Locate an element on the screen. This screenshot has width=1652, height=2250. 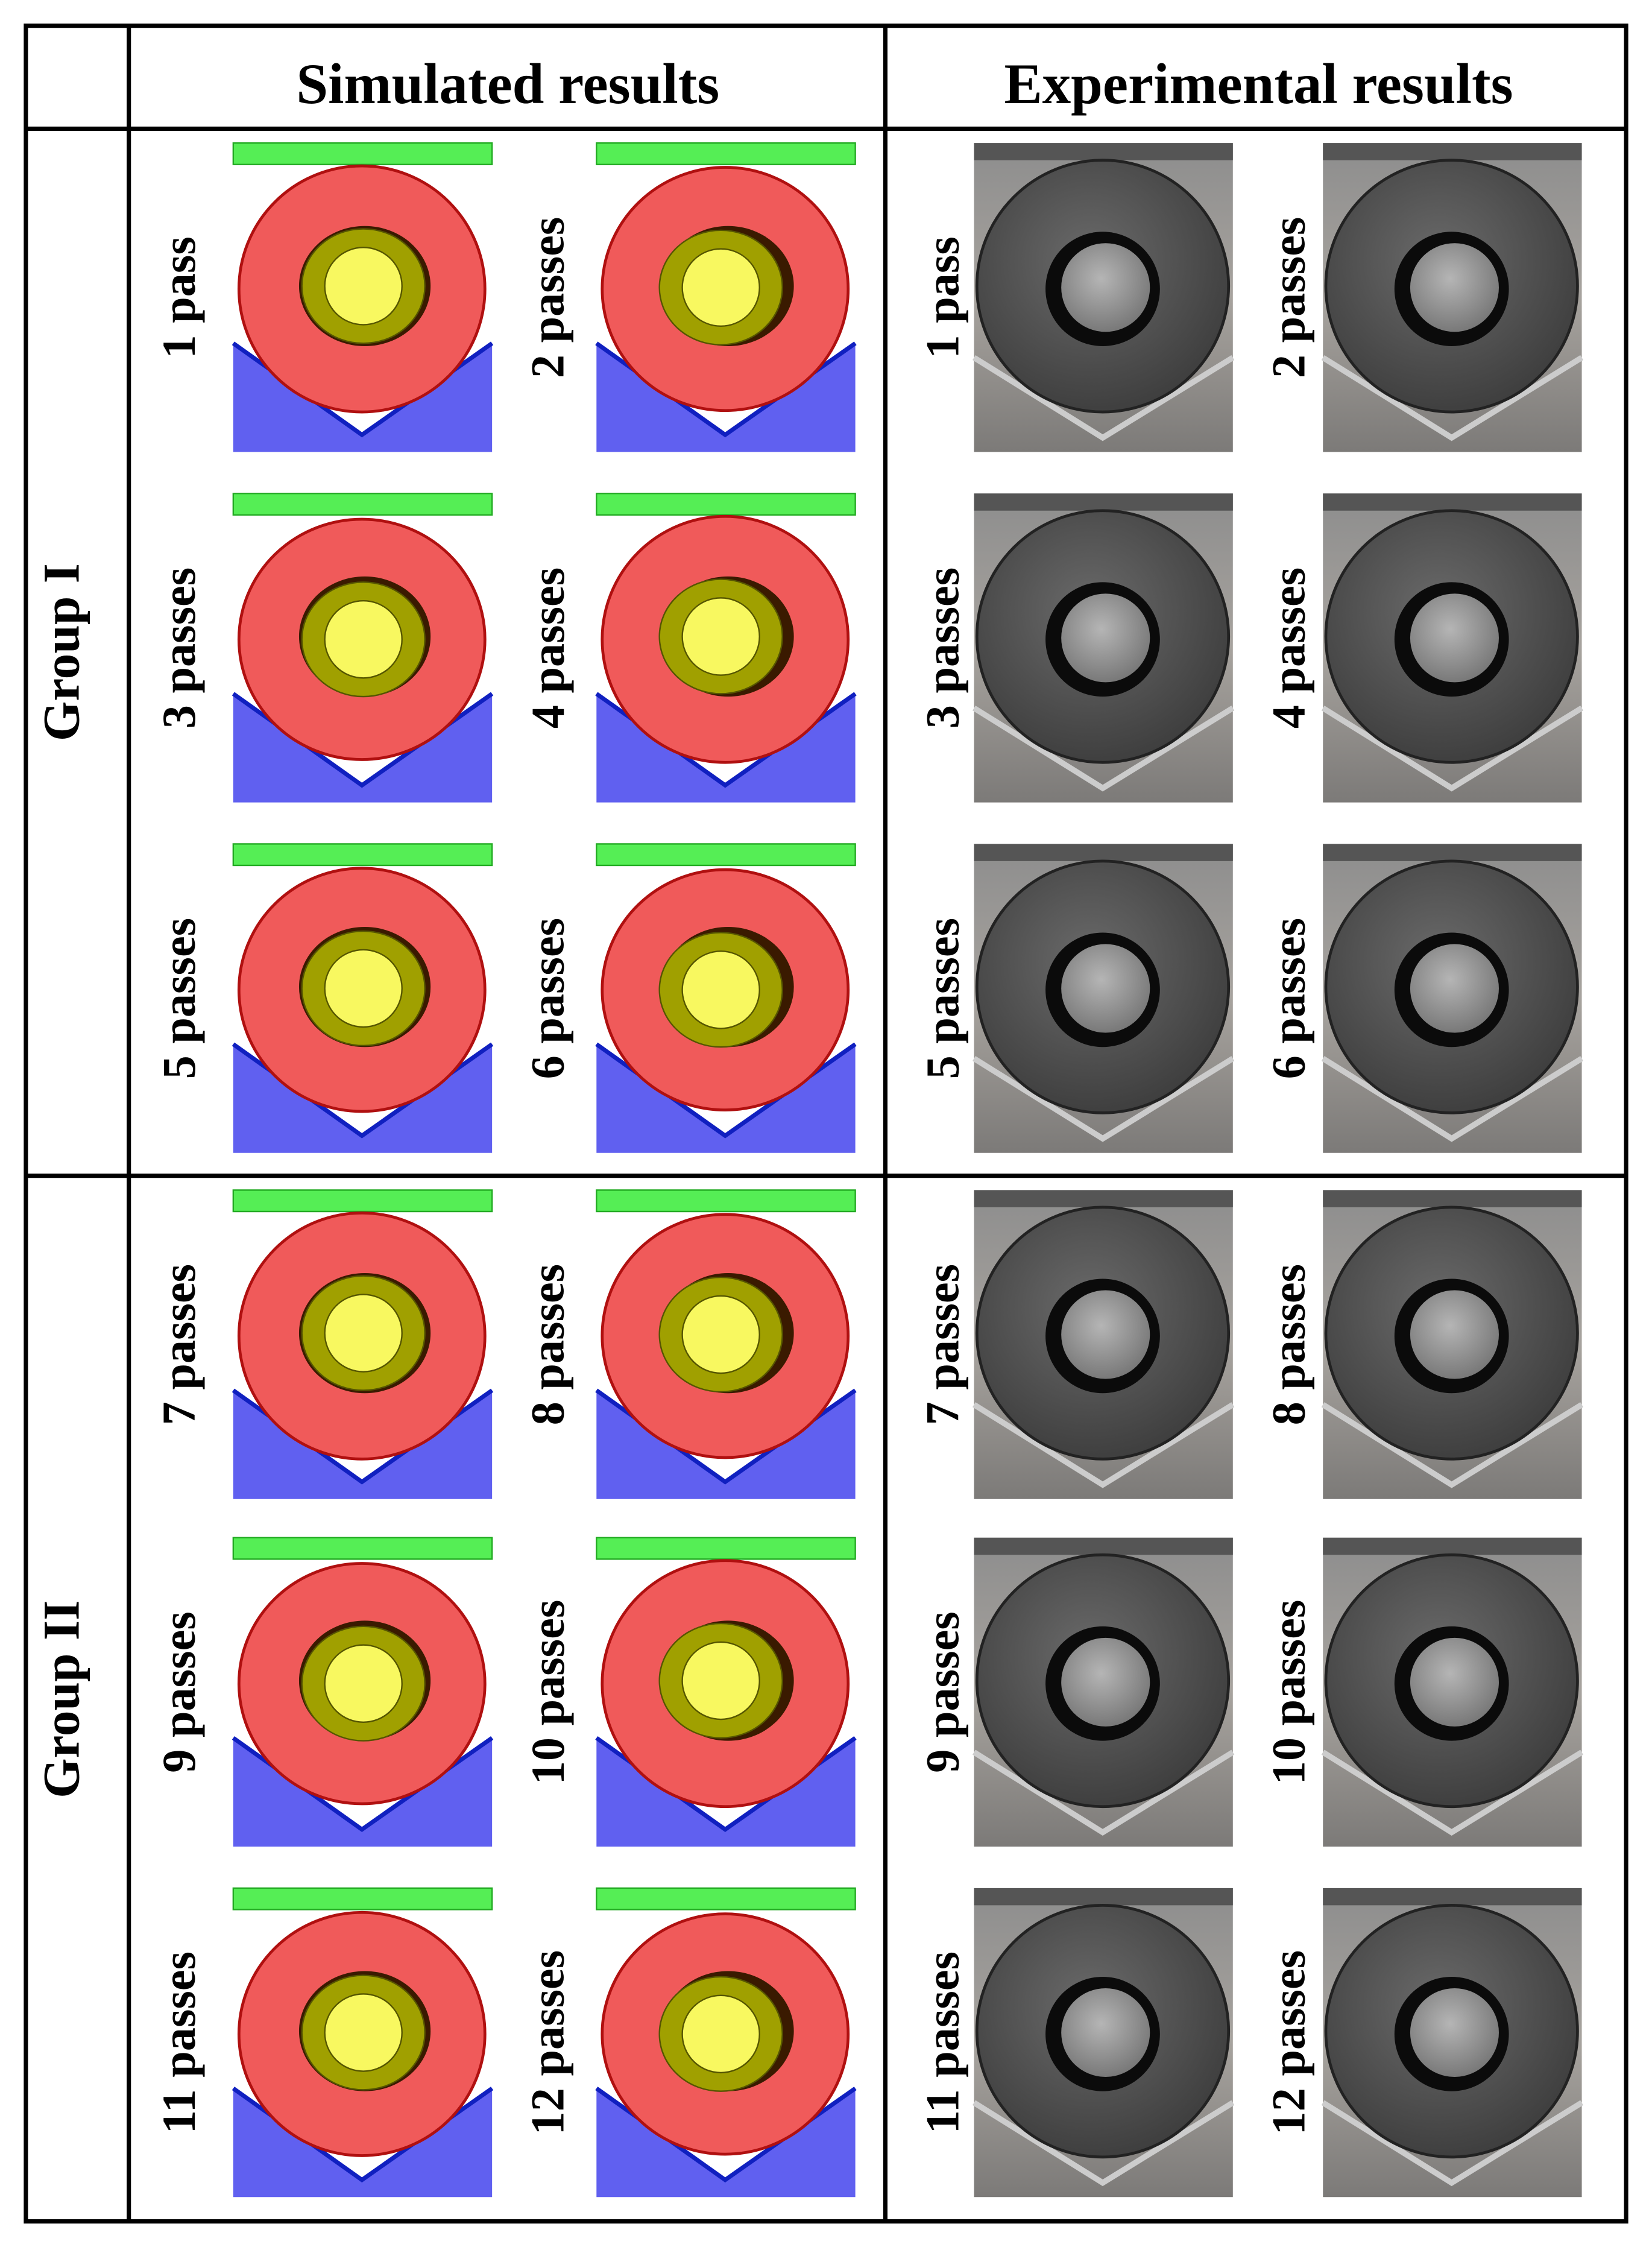
column-header: Experimental results is located at coordinates (1258, 84).